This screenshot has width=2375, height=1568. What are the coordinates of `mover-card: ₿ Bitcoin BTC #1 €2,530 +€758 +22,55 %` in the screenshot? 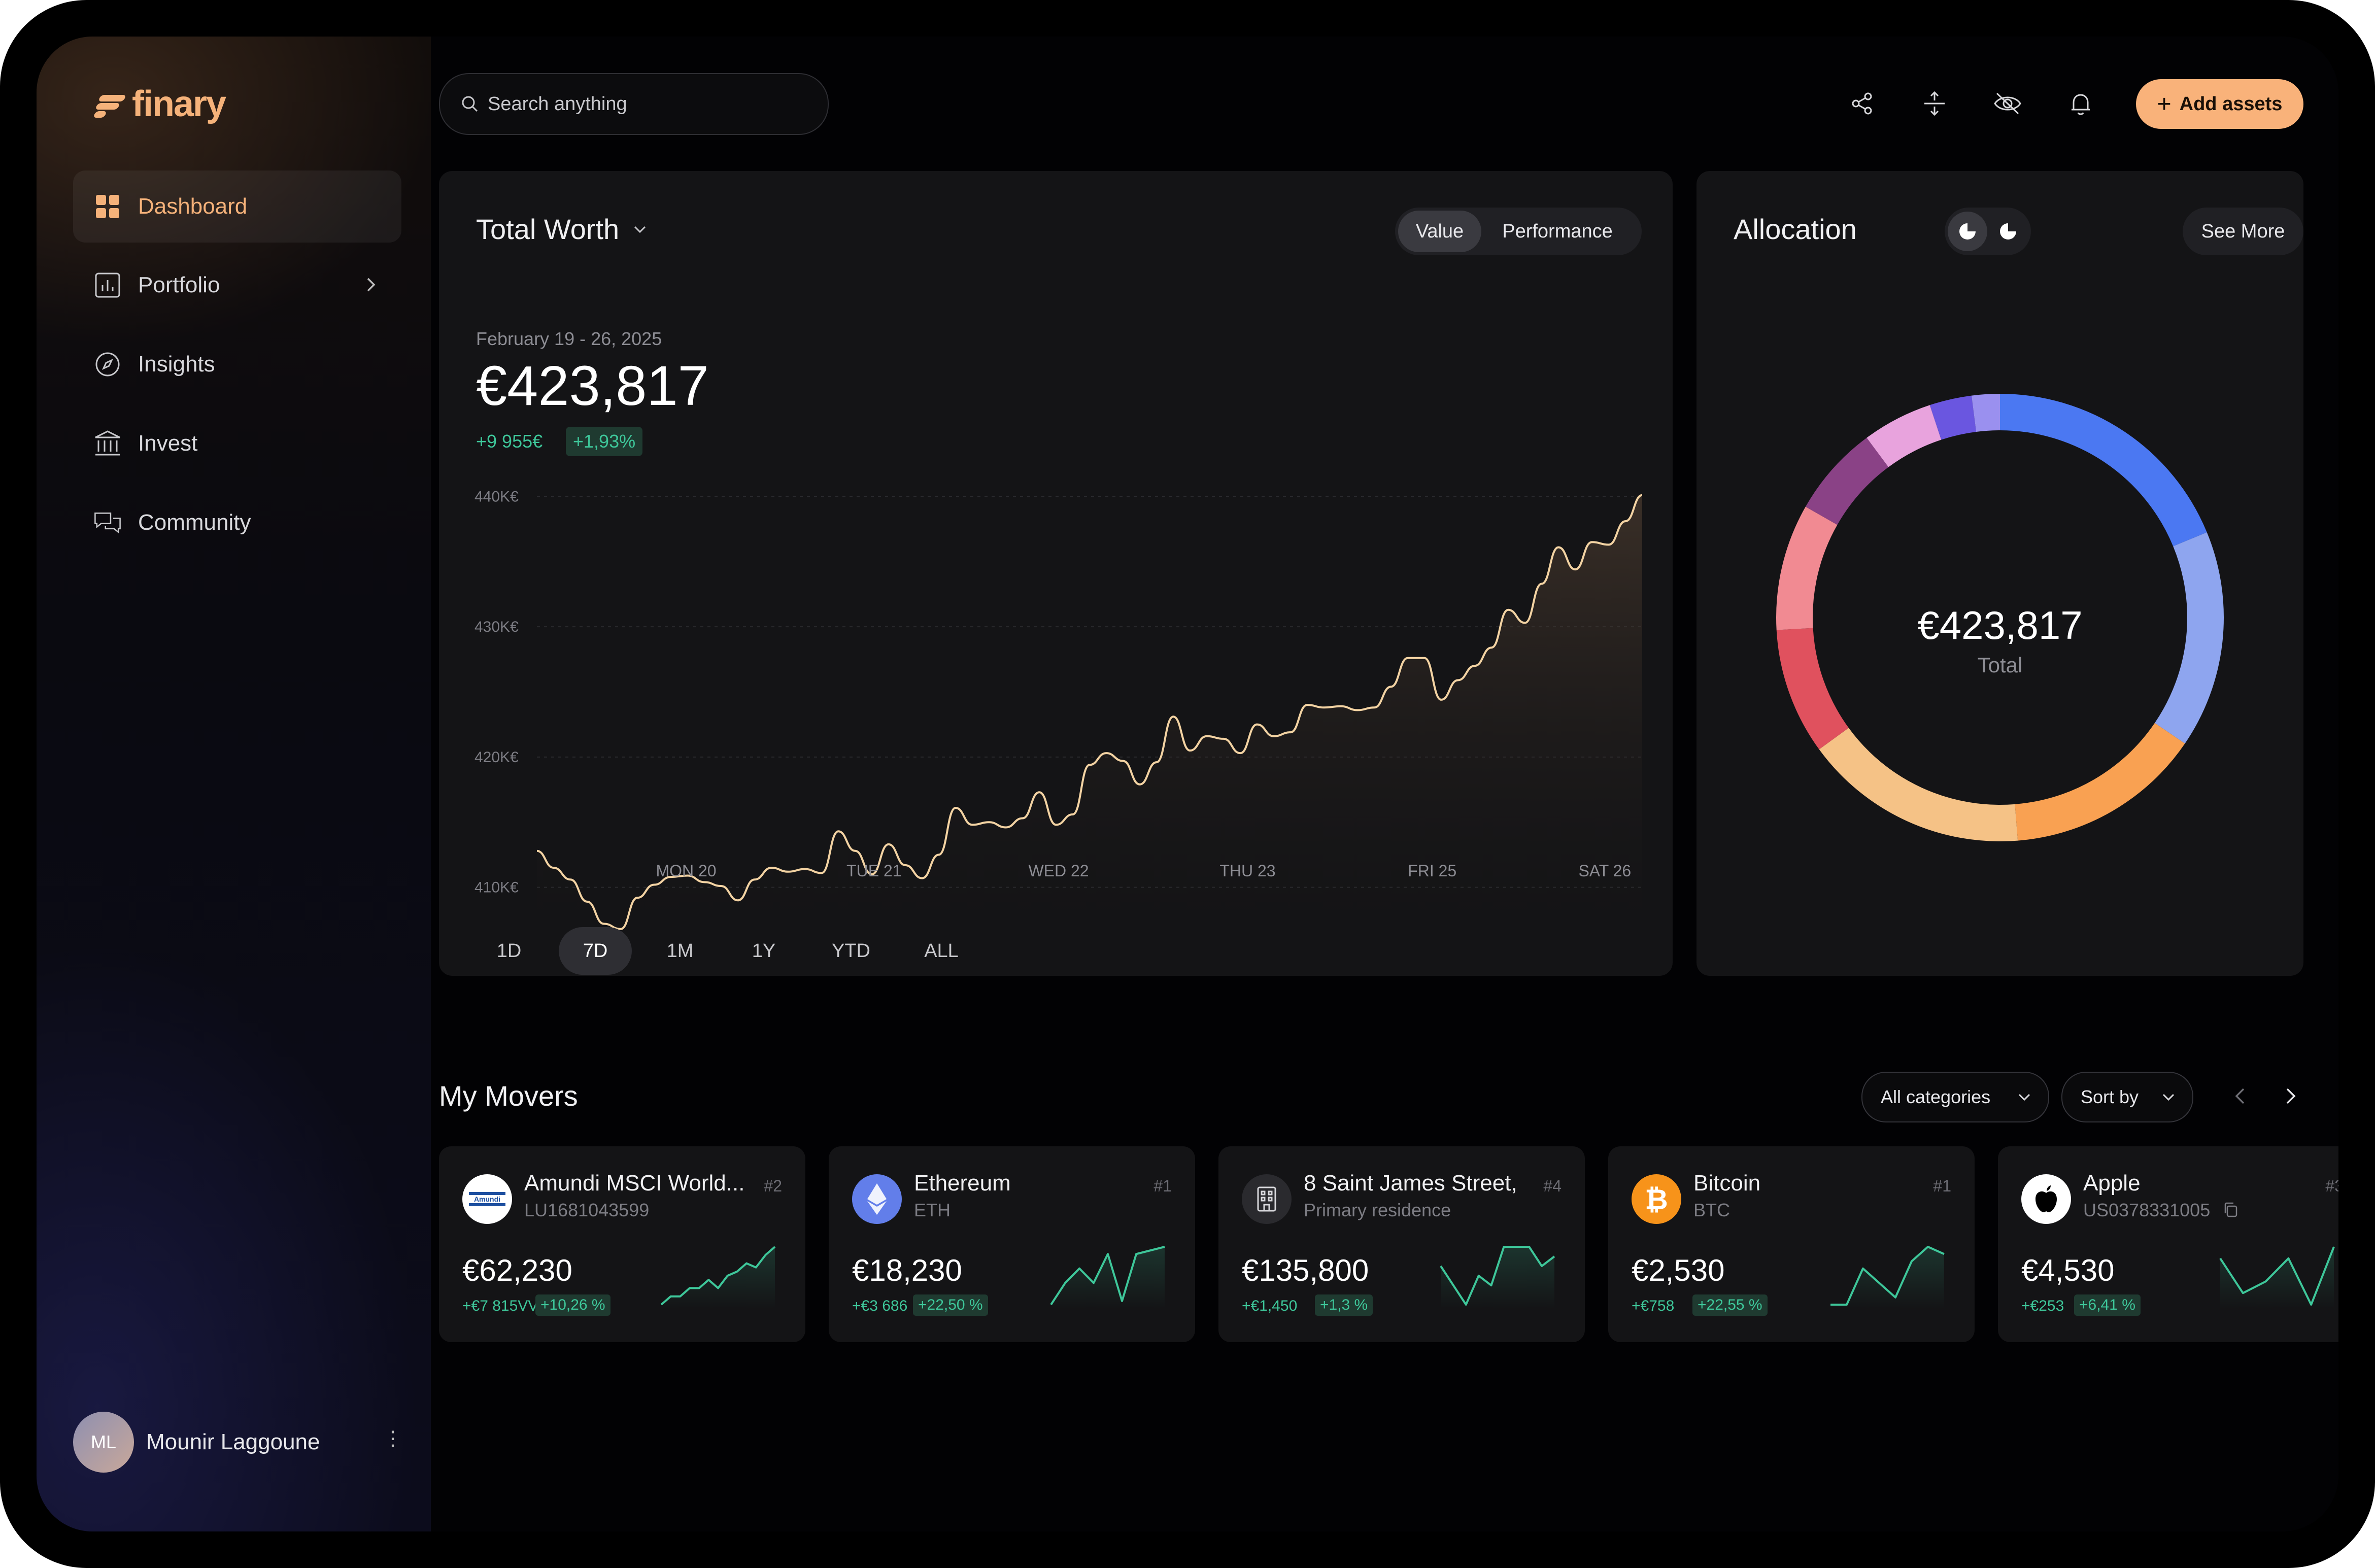 It's located at (1791, 1244).